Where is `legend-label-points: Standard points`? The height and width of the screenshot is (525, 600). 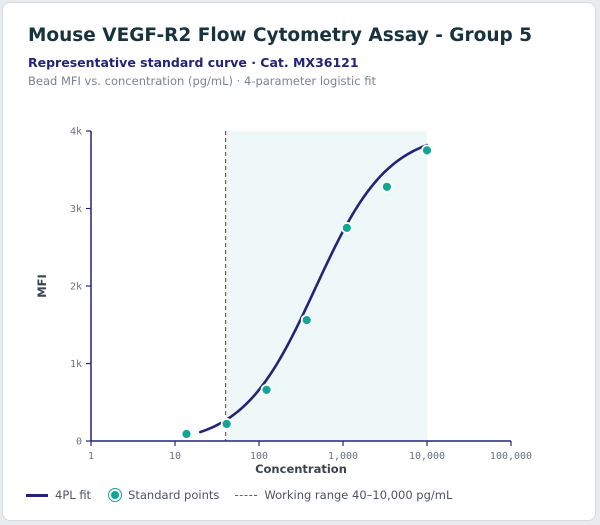 legend-label-points: Standard points is located at coordinates (174, 495).